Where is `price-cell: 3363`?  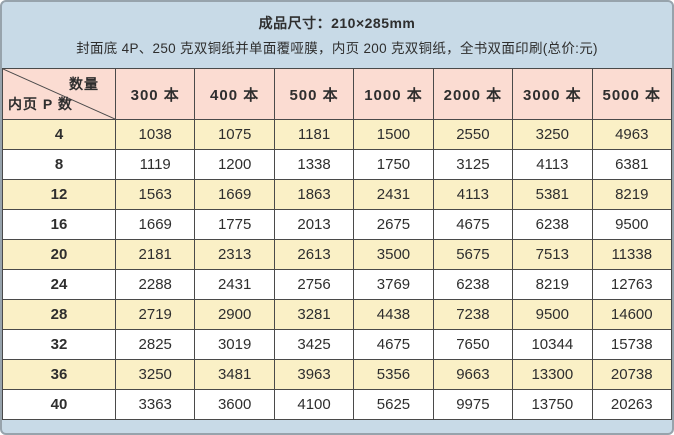
price-cell: 3363 is located at coordinates (155, 404).